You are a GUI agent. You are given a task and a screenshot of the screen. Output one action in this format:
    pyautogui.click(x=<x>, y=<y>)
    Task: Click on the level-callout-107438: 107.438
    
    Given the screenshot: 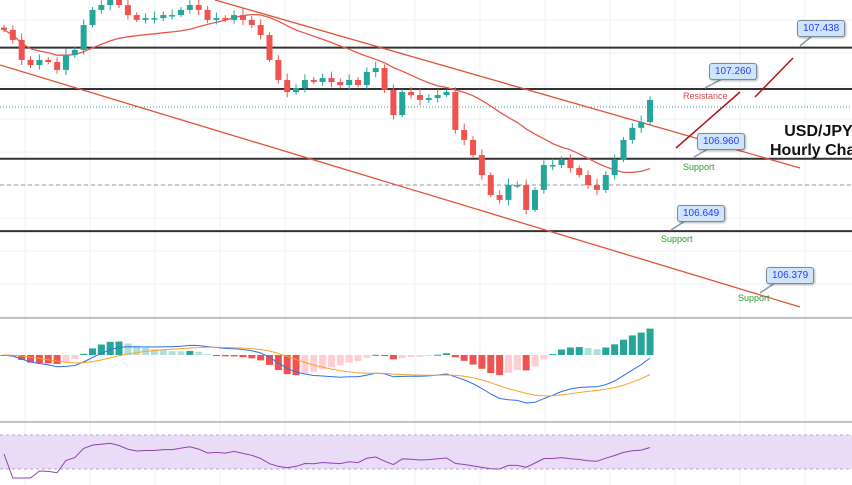 What is the action you would take?
    pyautogui.click(x=821, y=28)
    